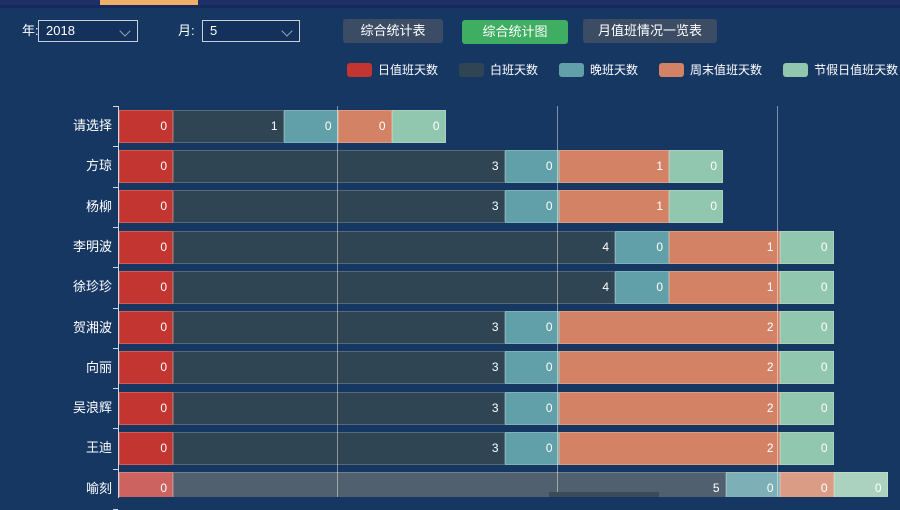 This screenshot has height=510, width=900. What do you see at coordinates (450, 2) in the screenshot?
I see `browser-tab-strip` at bounding box center [450, 2].